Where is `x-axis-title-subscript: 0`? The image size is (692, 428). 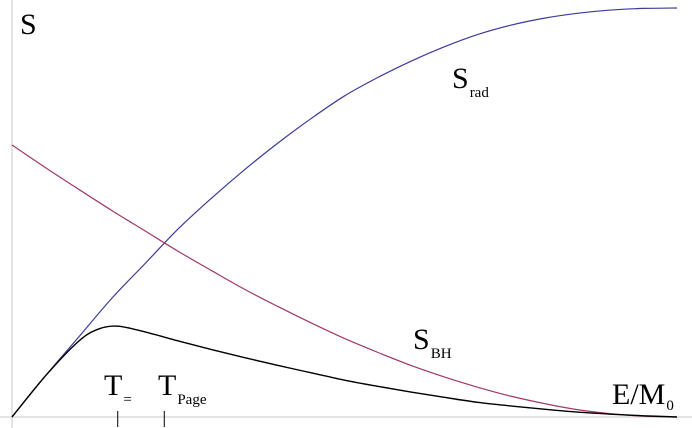
x-axis-title-subscript: 0 is located at coordinates (670, 406).